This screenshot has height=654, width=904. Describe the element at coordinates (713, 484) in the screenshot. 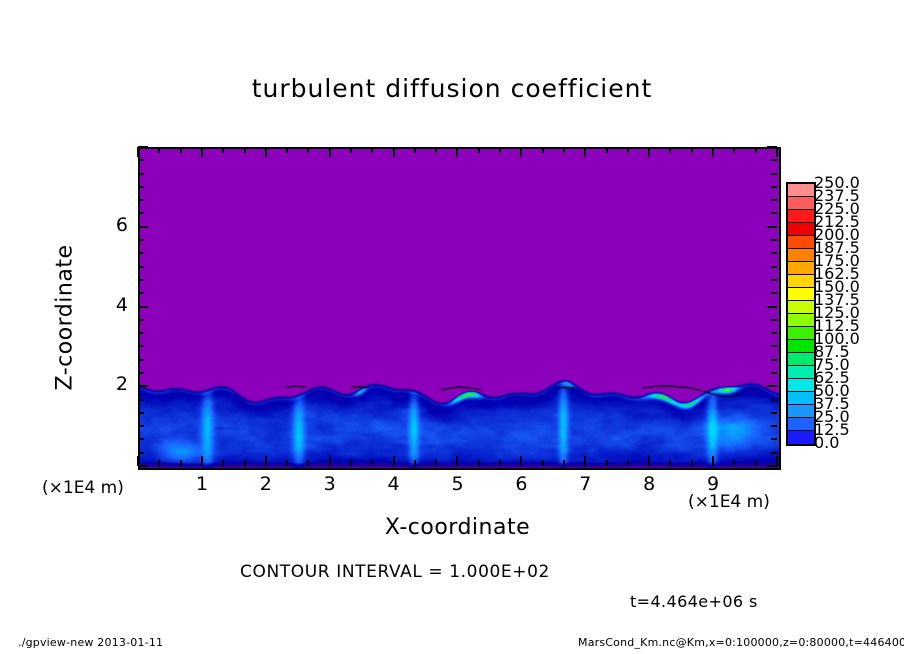

I see `x-tick-label: 9` at that location.